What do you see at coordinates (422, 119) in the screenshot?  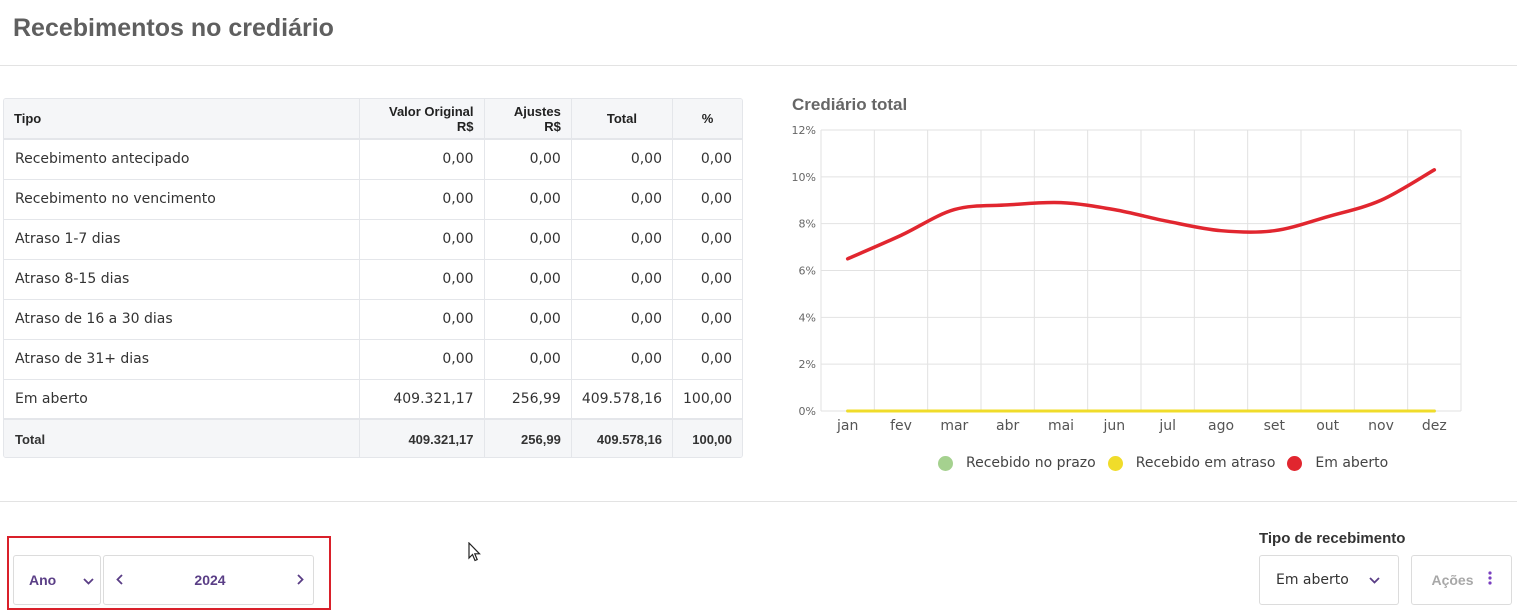 I see `column-header-valor-original: Valor Original R$` at bounding box center [422, 119].